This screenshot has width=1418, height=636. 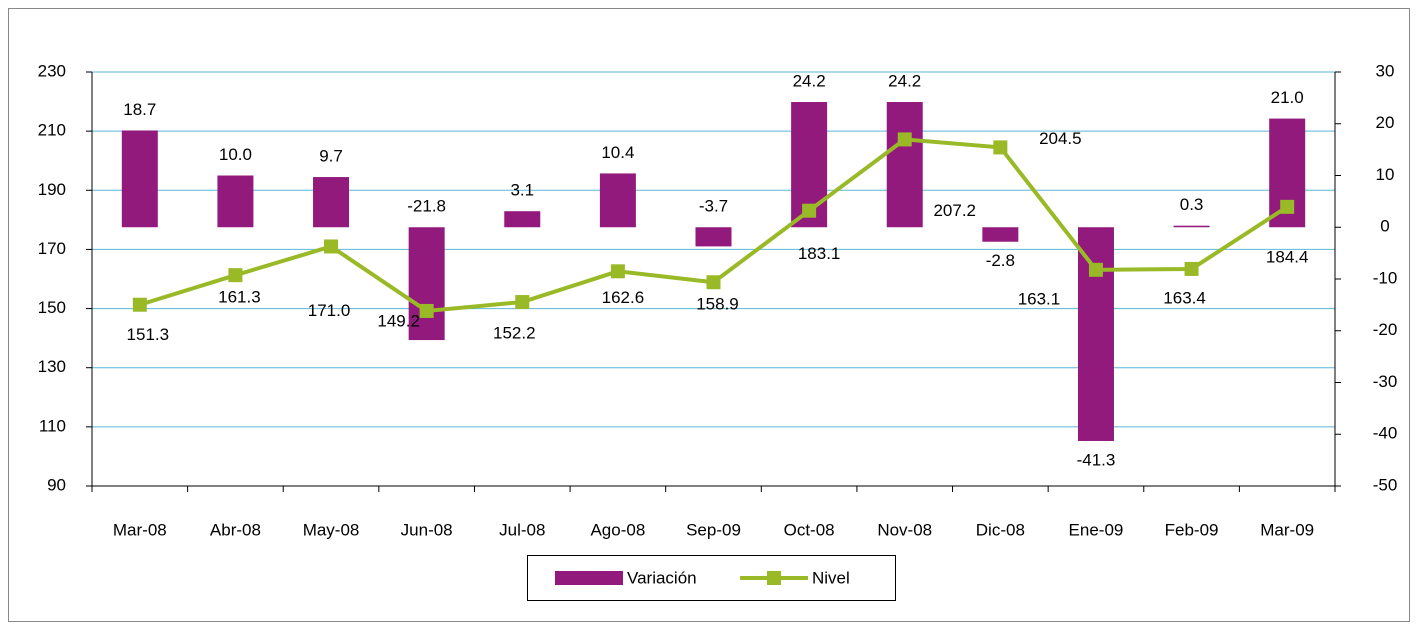 I want to click on bar-value-label: -2.8, so click(x=1000, y=260).